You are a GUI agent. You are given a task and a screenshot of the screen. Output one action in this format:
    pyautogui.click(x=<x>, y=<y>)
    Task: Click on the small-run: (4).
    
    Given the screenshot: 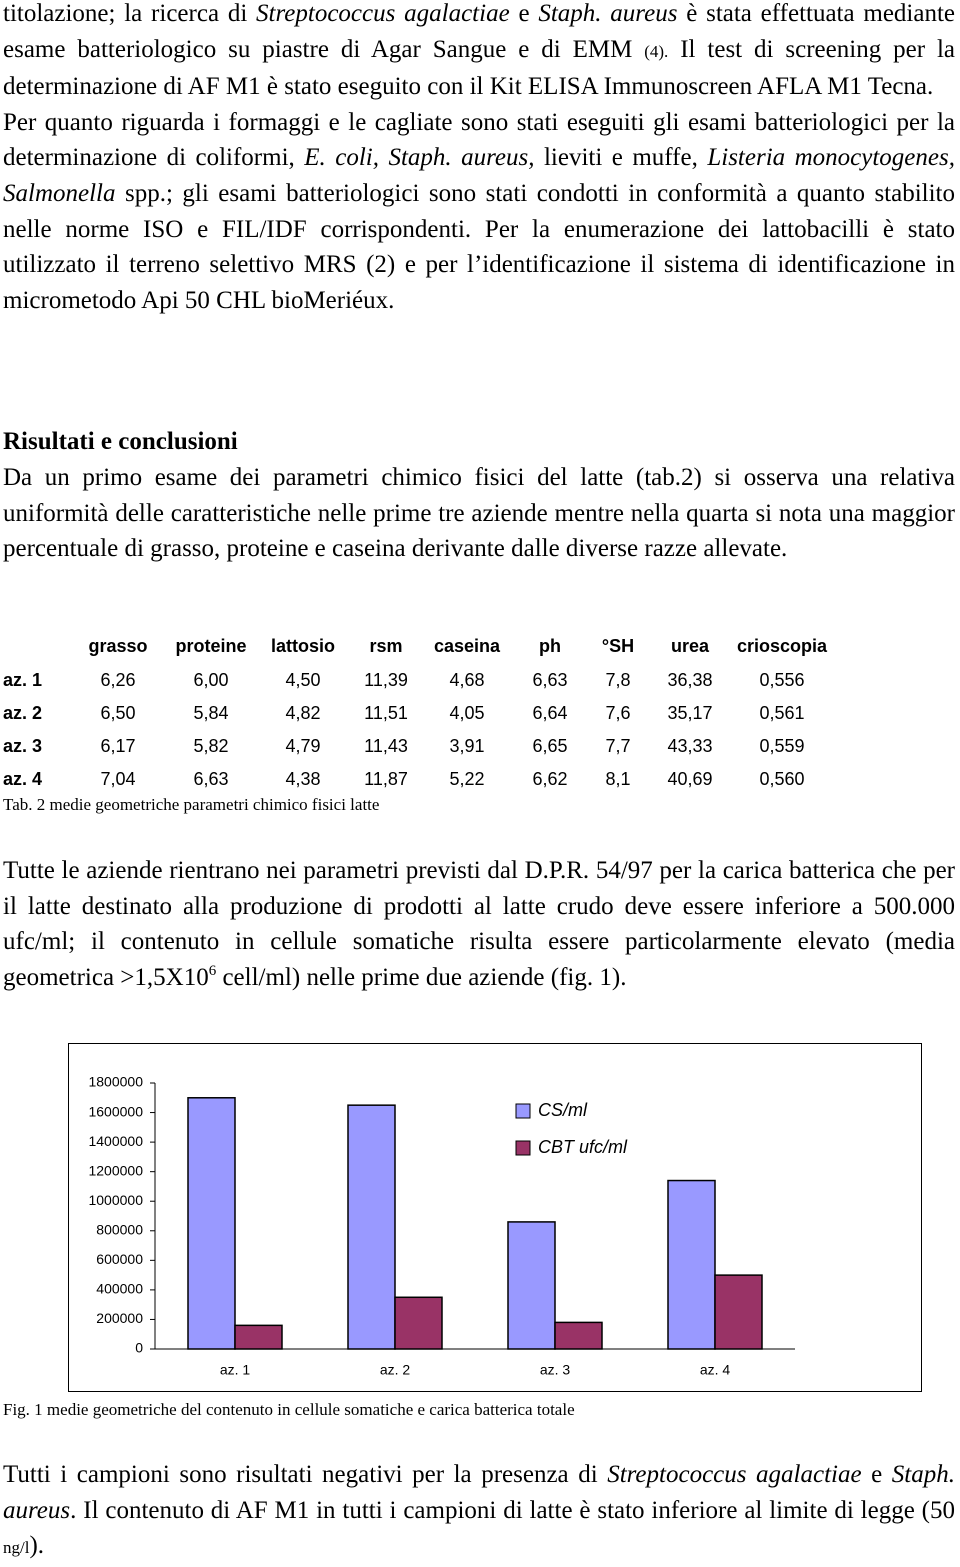 What is the action you would take?
    pyautogui.click(x=656, y=51)
    